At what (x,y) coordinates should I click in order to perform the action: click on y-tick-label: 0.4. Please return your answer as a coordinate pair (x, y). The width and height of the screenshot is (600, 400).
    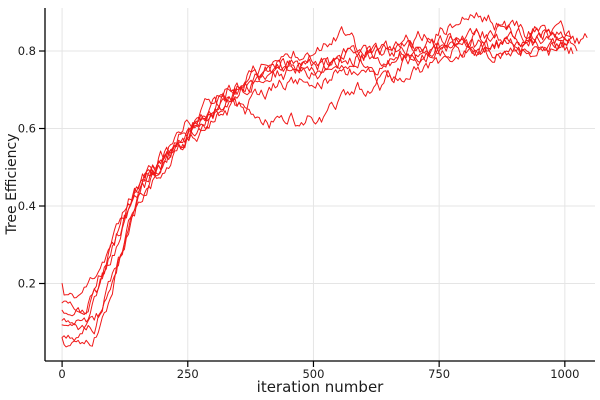
    Looking at the image, I should click on (27, 206).